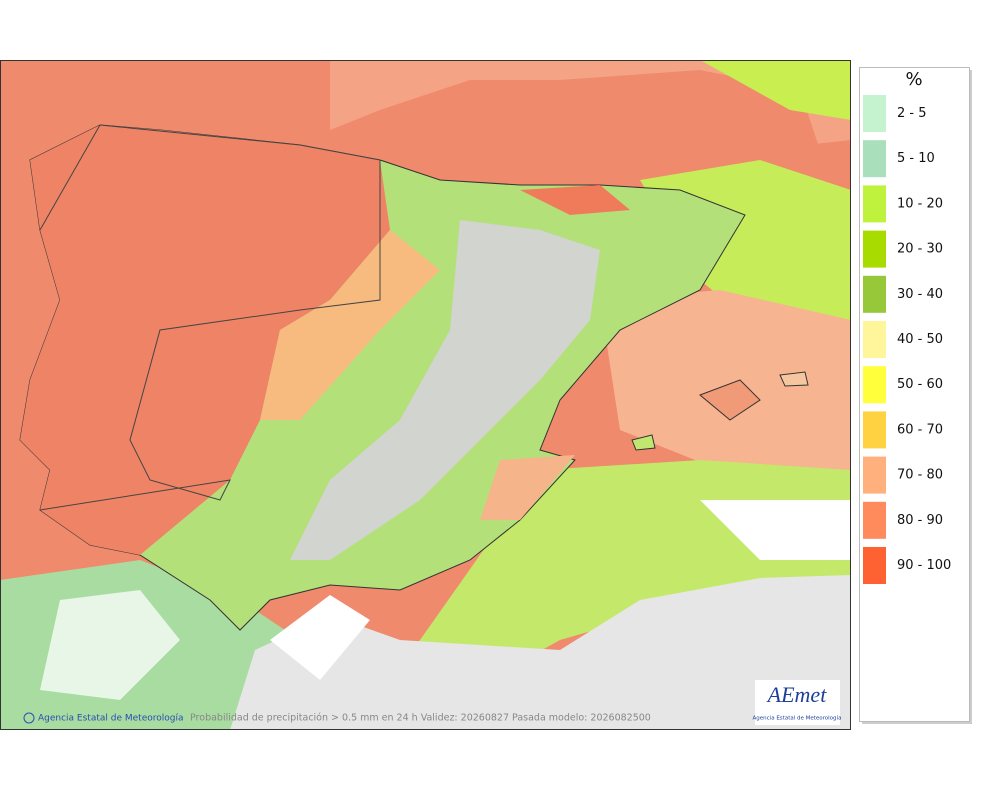  What do you see at coordinates (920, 203) in the screenshot?
I see `legend-label: 10 - 20` at bounding box center [920, 203].